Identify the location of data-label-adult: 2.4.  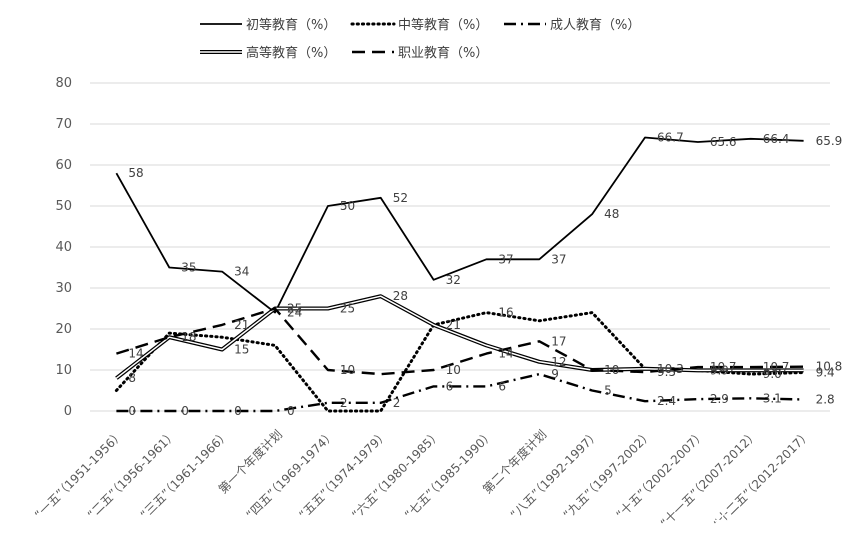
(666, 401).